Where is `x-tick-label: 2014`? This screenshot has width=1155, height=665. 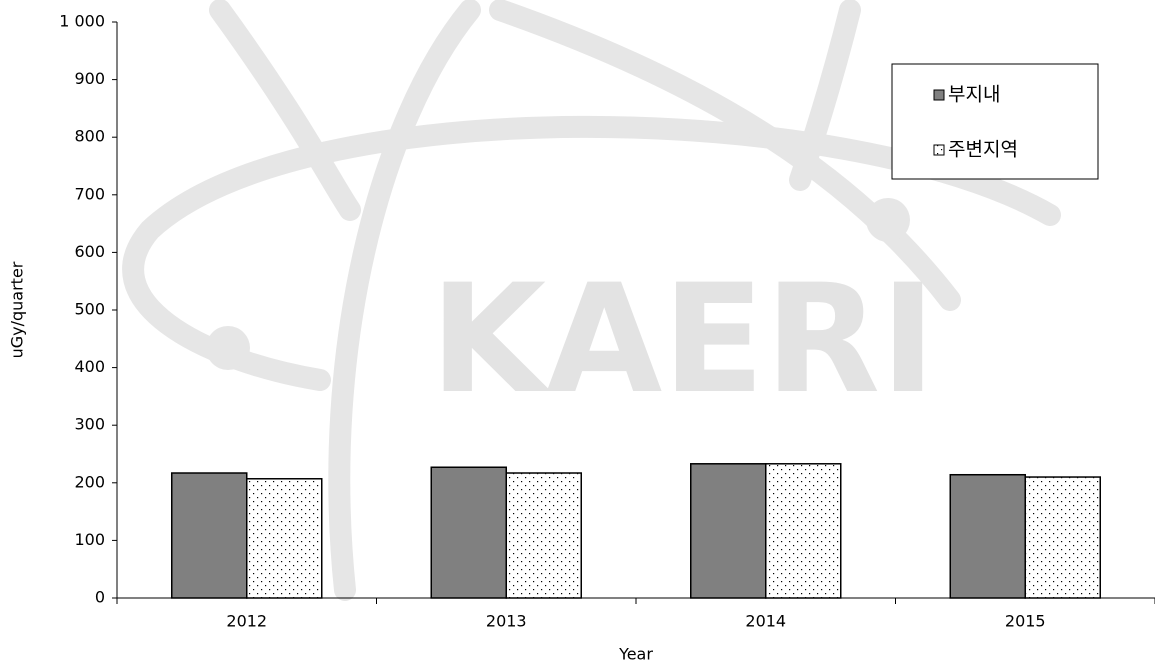 x-tick-label: 2014 is located at coordinates (765, 621).